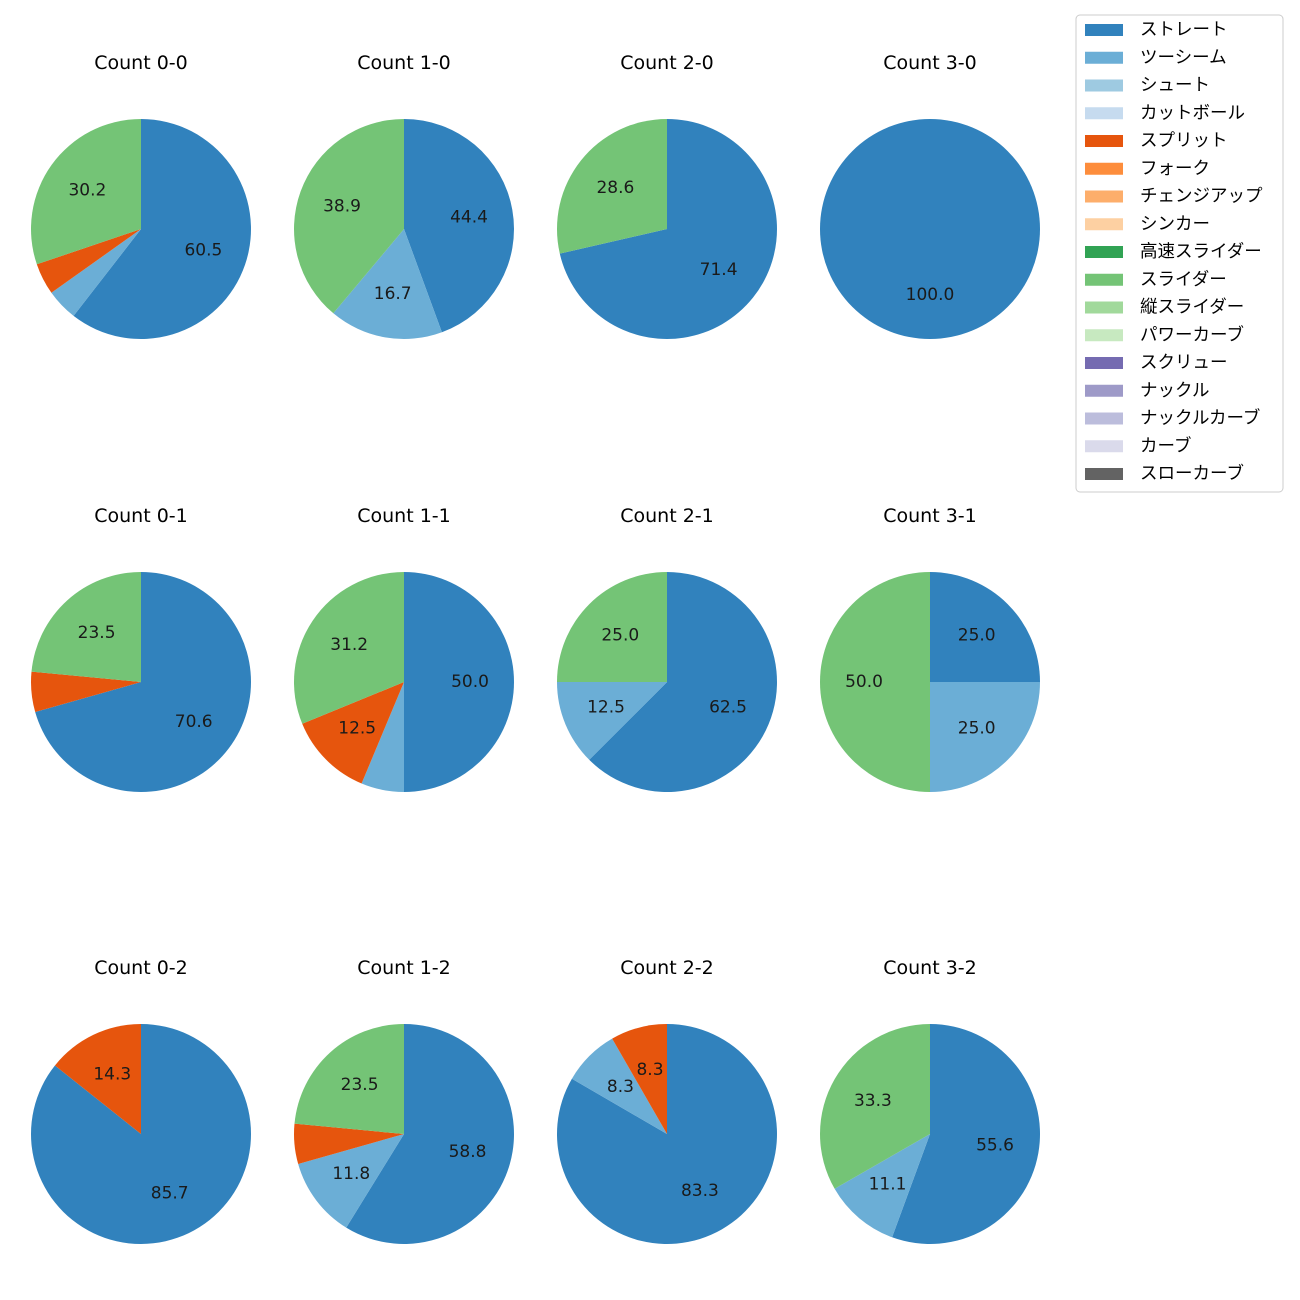  What do you see at coordinates (728, 707) in the screenshot?
I see `slice-label: 62.5` at bounding box center [728, 707].